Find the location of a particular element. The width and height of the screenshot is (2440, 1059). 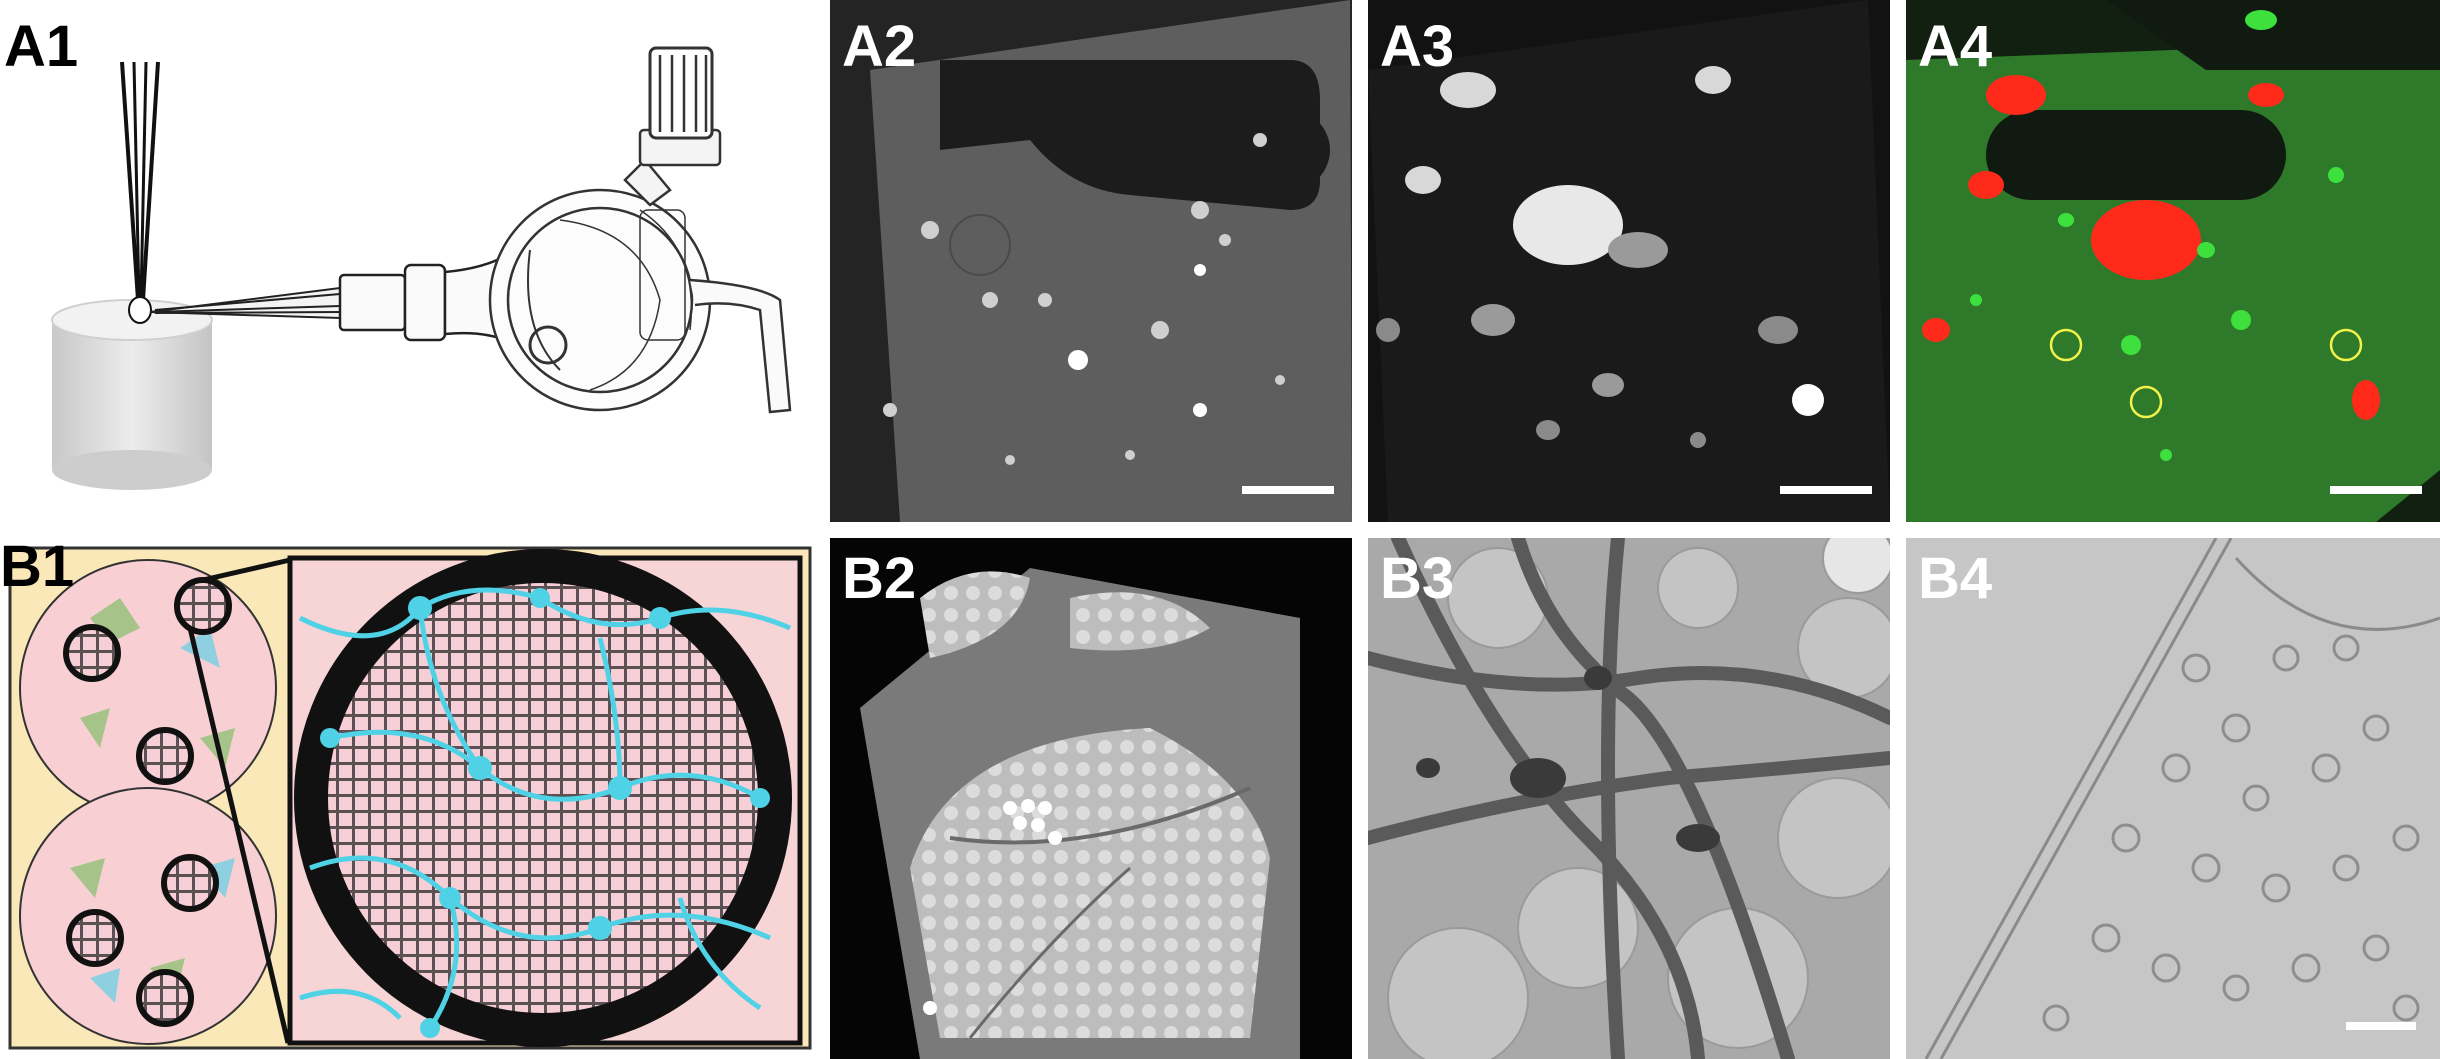

needle-holder-icon is located at coordinates (427, 297).